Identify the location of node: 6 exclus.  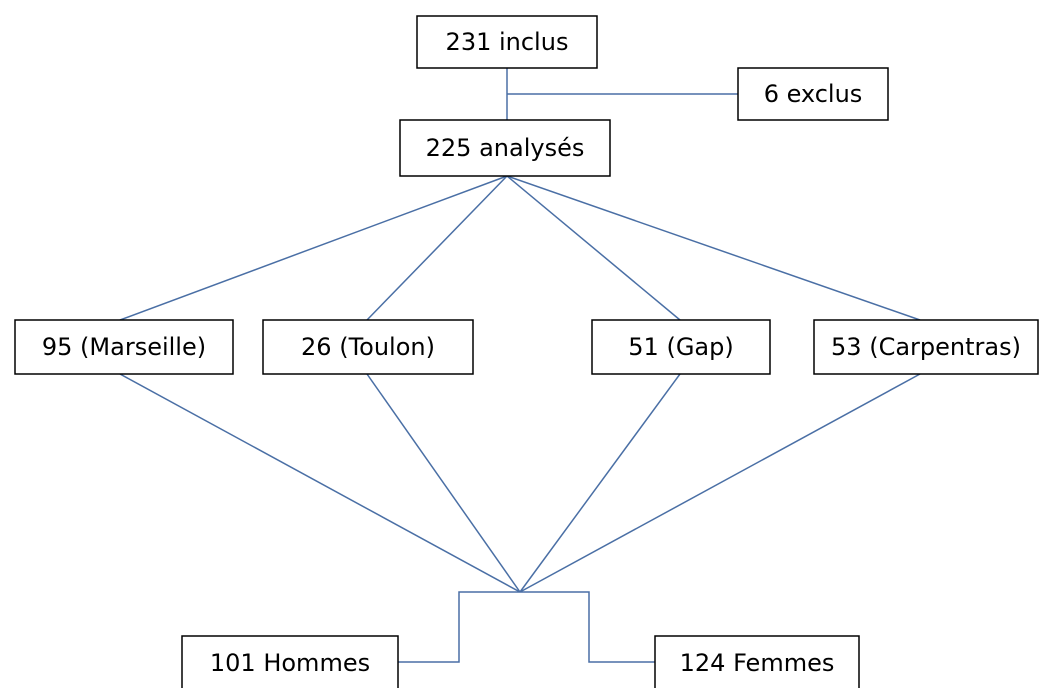
(813, 94).